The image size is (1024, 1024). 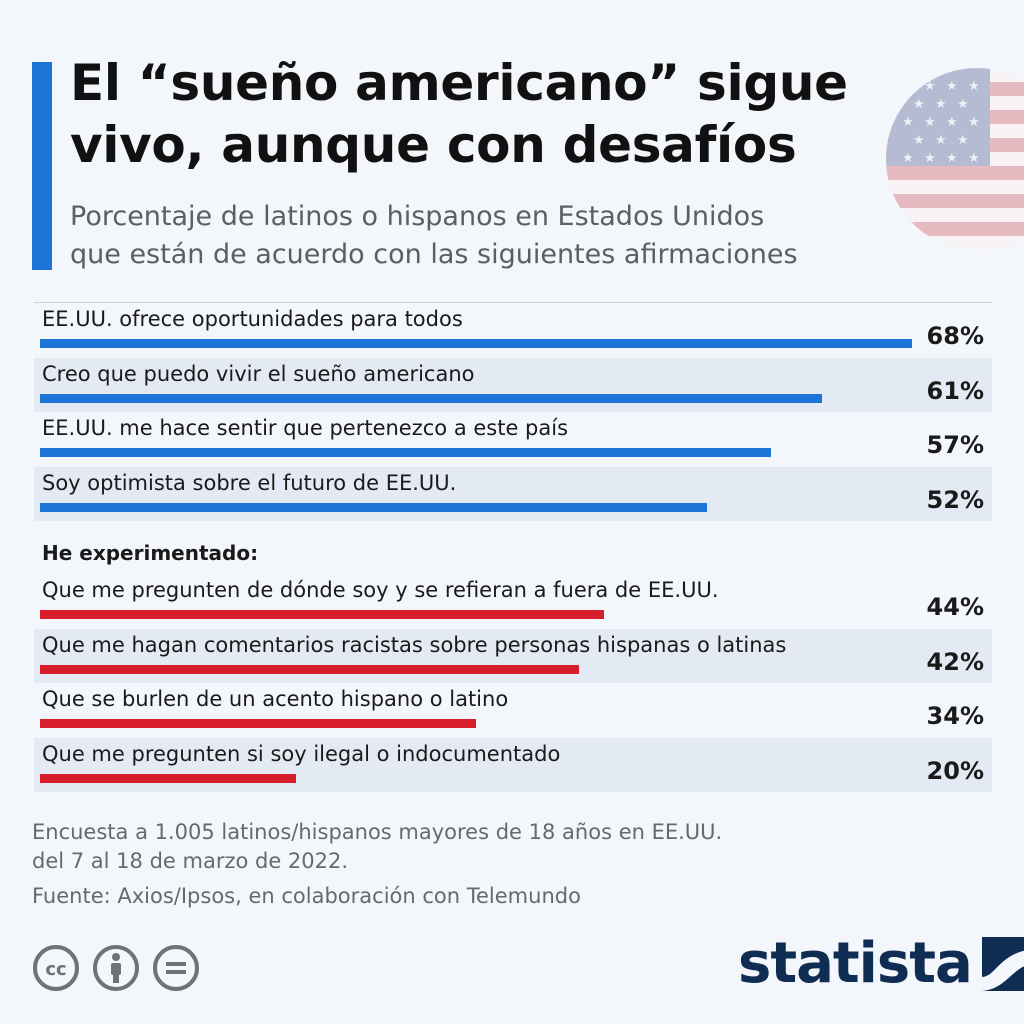 What do you see at coordinates (955, 499) in the screenshot?
I see `bar-value-label: 52%` at bounding box center [955, 499].